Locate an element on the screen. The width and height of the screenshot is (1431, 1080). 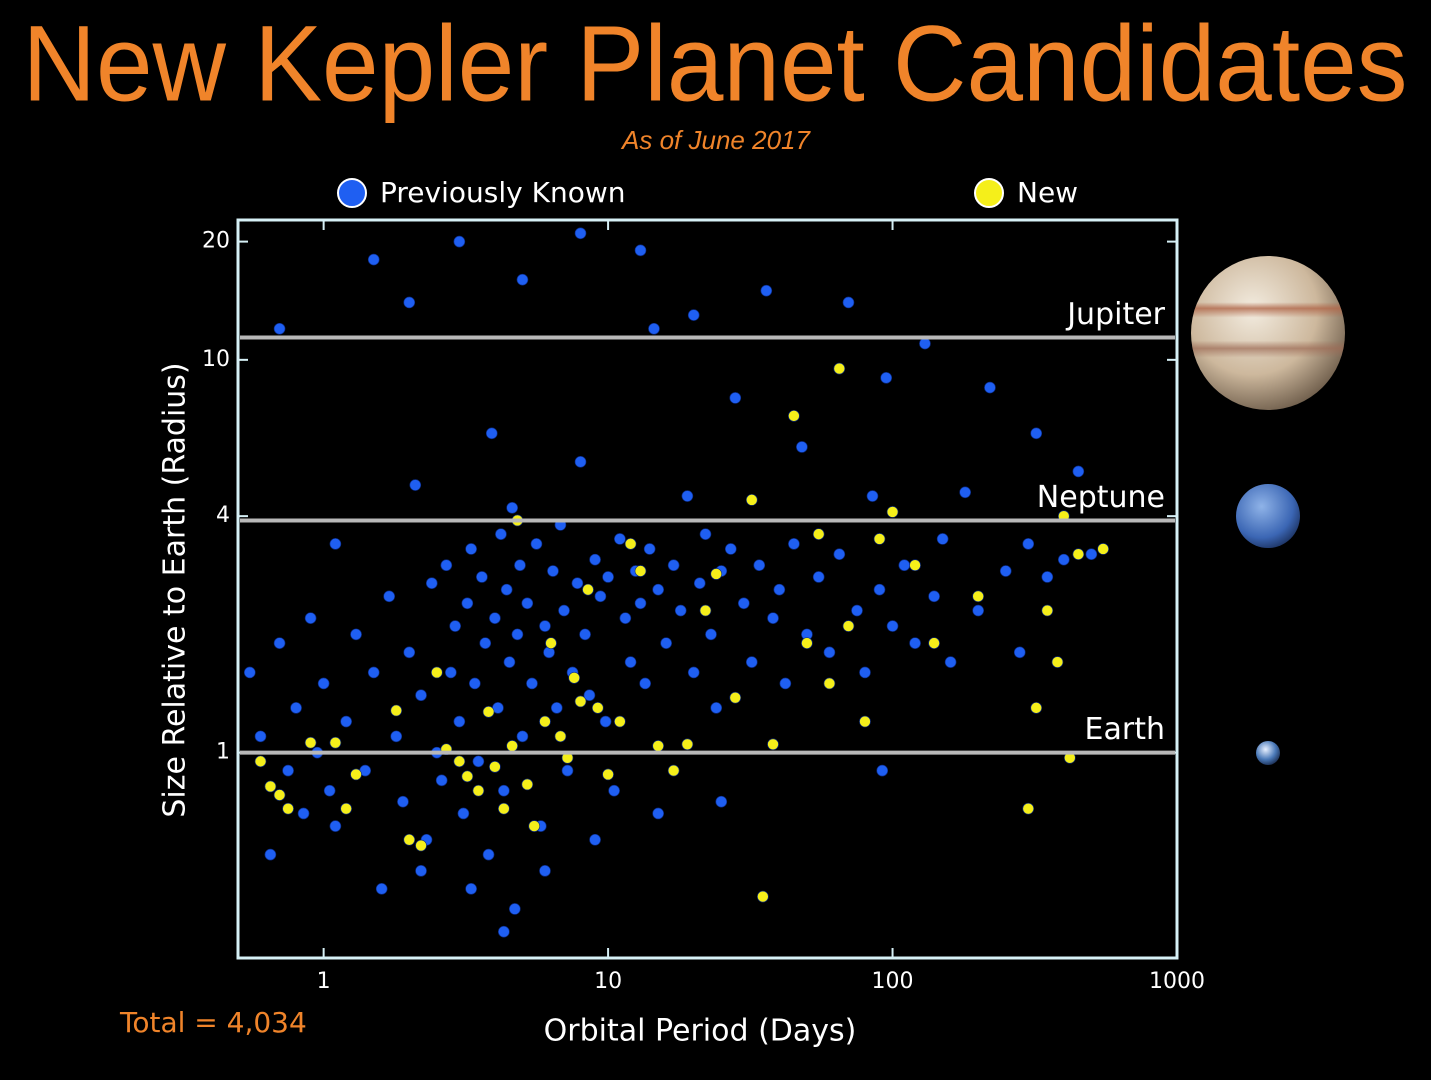
y-tick-label: 1 is located at coordinates (223, 752).